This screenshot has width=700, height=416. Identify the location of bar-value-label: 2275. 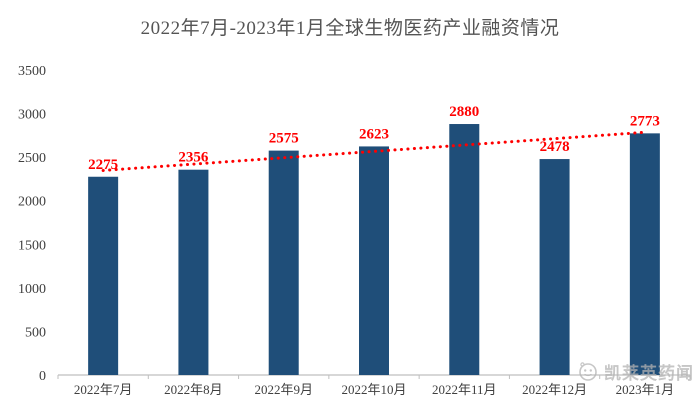
(103, 165).